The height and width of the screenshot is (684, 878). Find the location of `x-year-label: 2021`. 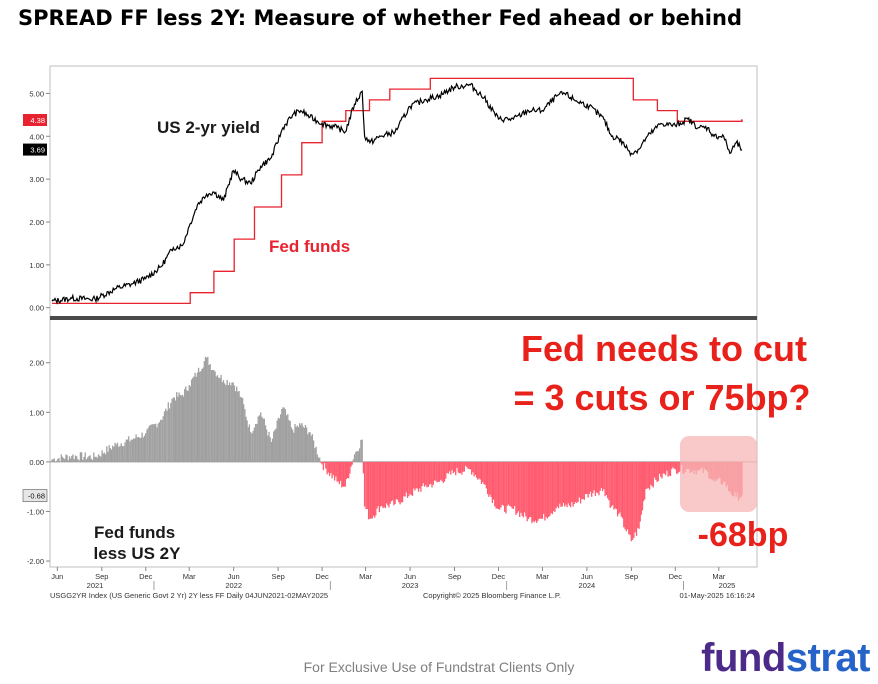

x-year-label: 2021 is located at coordinates (95, 585).